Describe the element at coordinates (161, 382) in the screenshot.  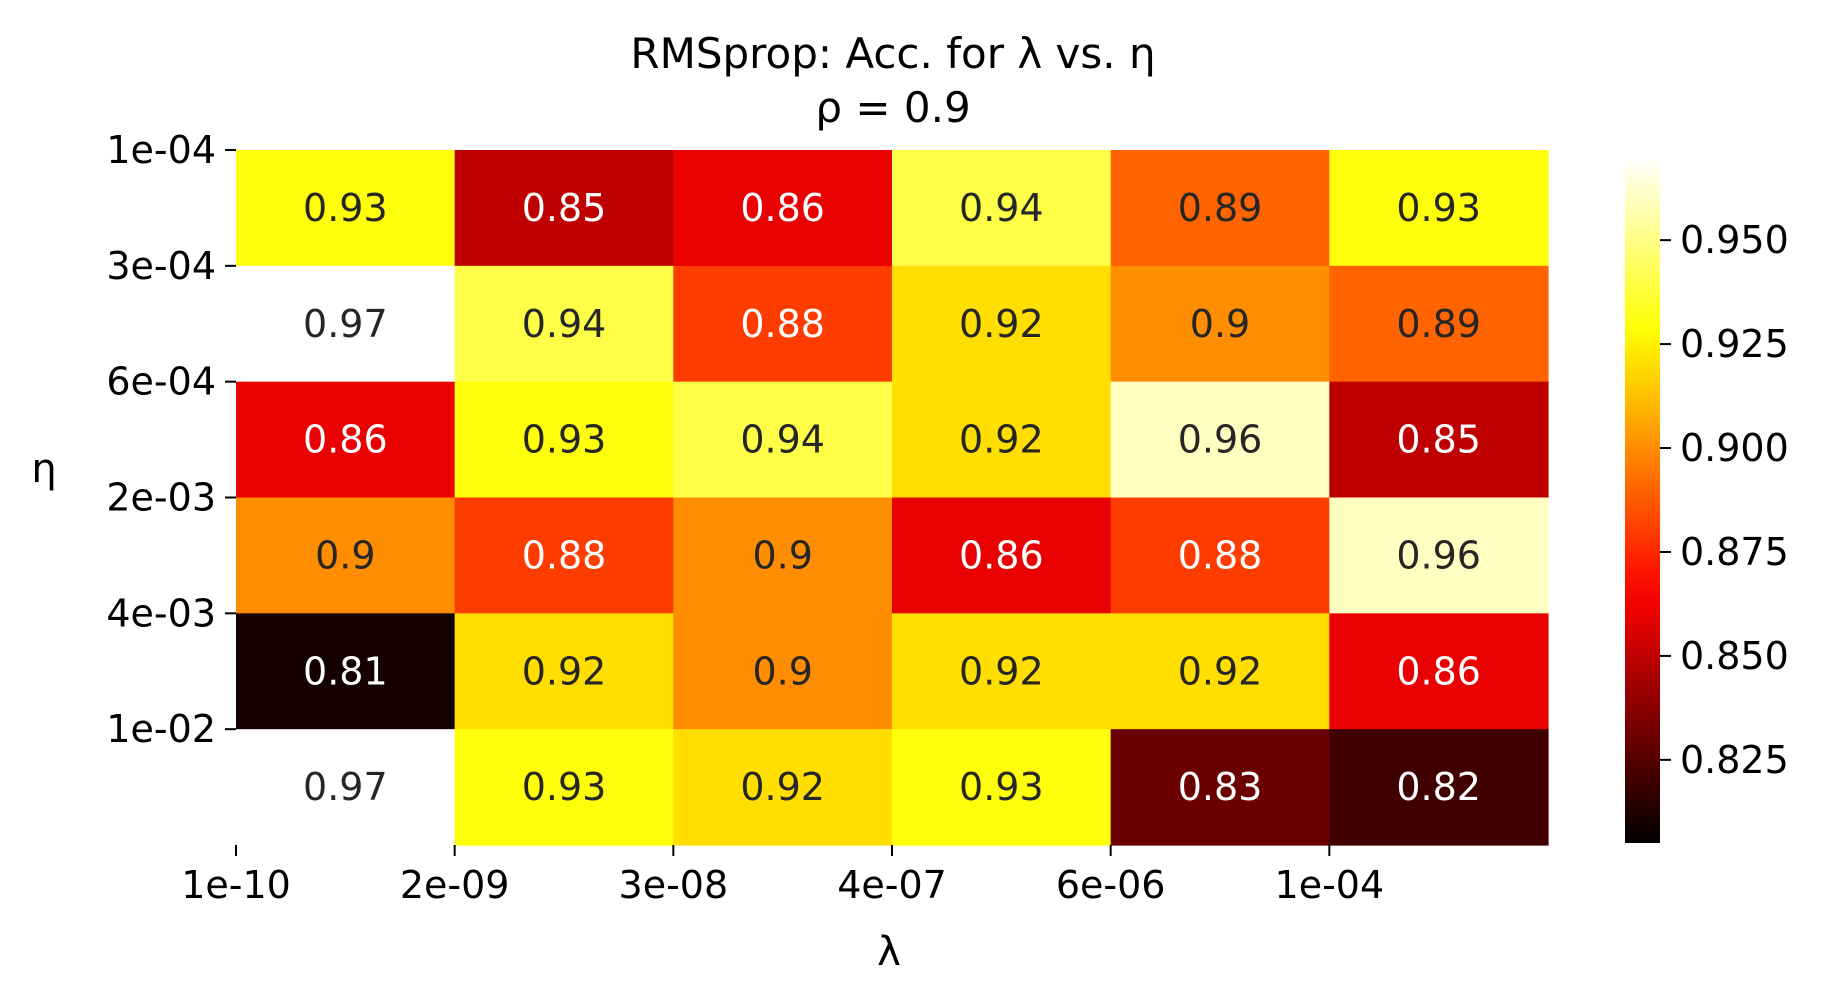
I see `y-tick-label: 6e-04` at that location.